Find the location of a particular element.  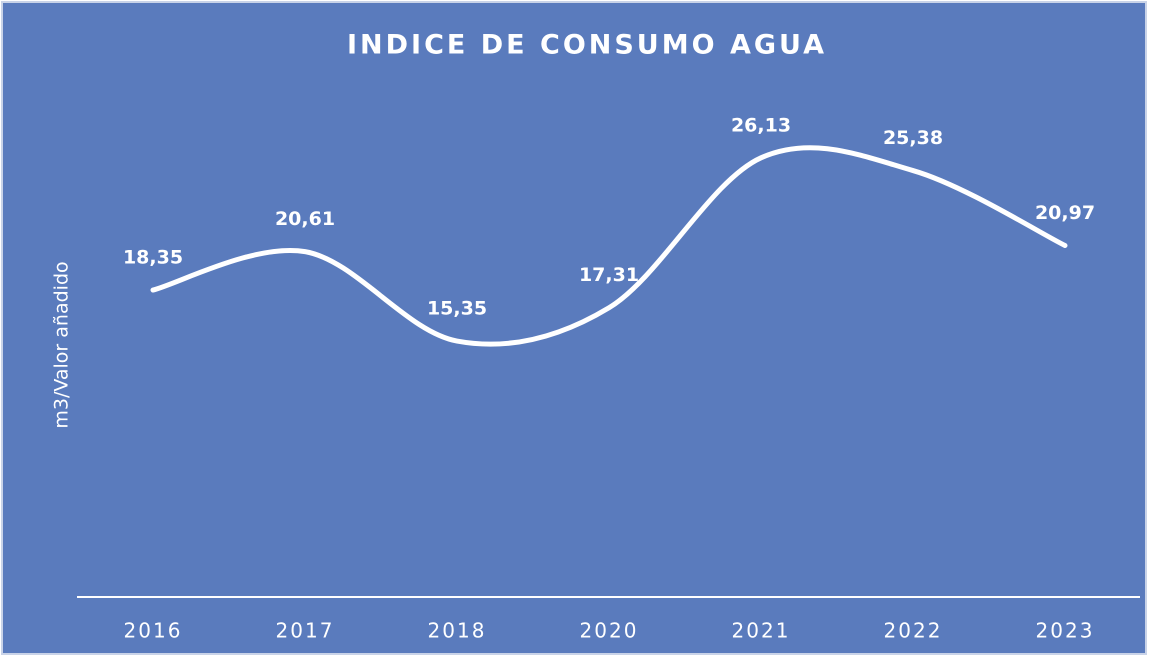

data-label: 26,13 is located at coordinates (761, 125).